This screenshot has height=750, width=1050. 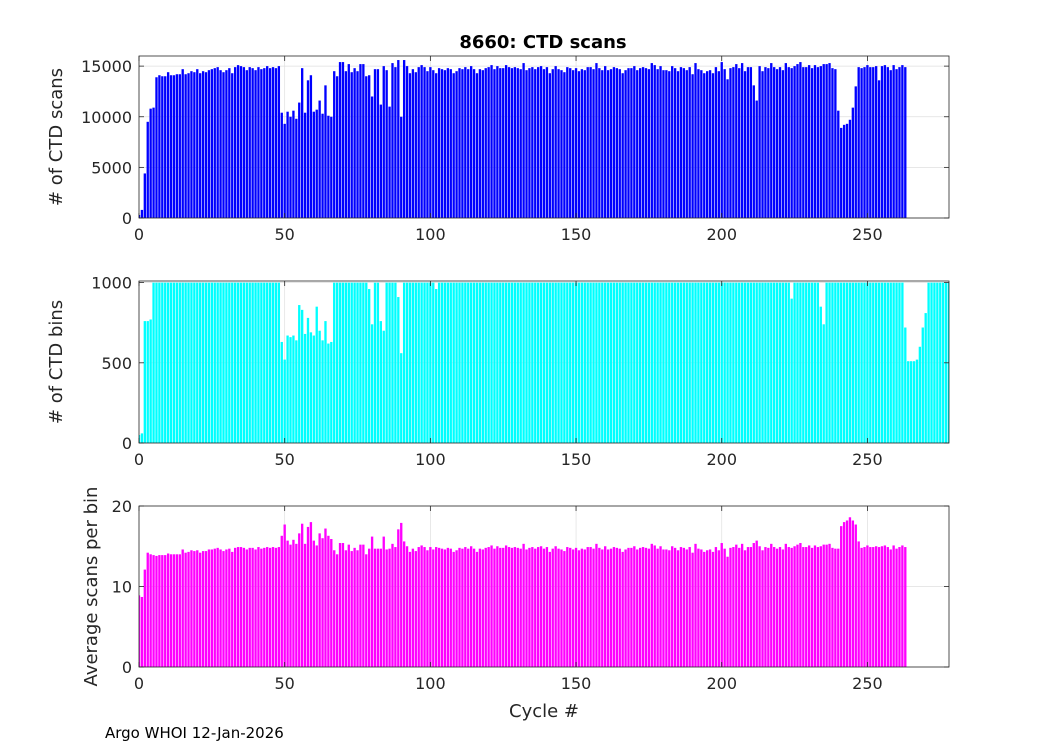 What do you see at coordinates (56, 137) in the screenshot?
I see `y-axis-label: # of CTD scans` at bounding box center [56, 137].